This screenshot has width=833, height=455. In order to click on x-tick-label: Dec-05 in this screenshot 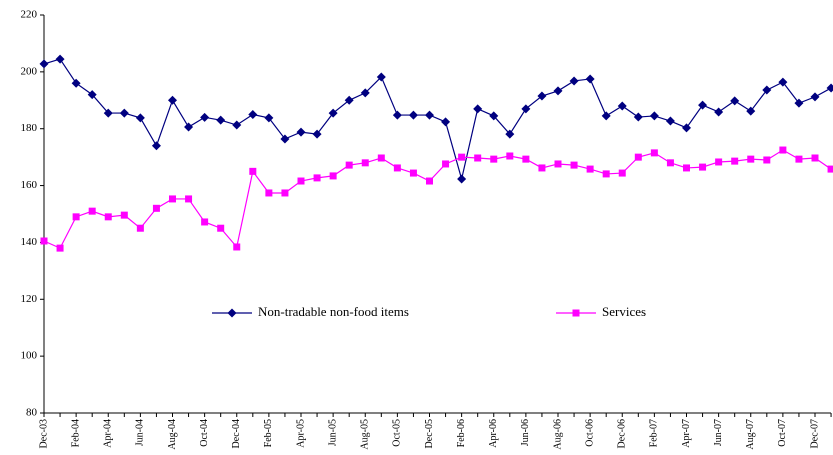, I will do `click(429, 433)`.